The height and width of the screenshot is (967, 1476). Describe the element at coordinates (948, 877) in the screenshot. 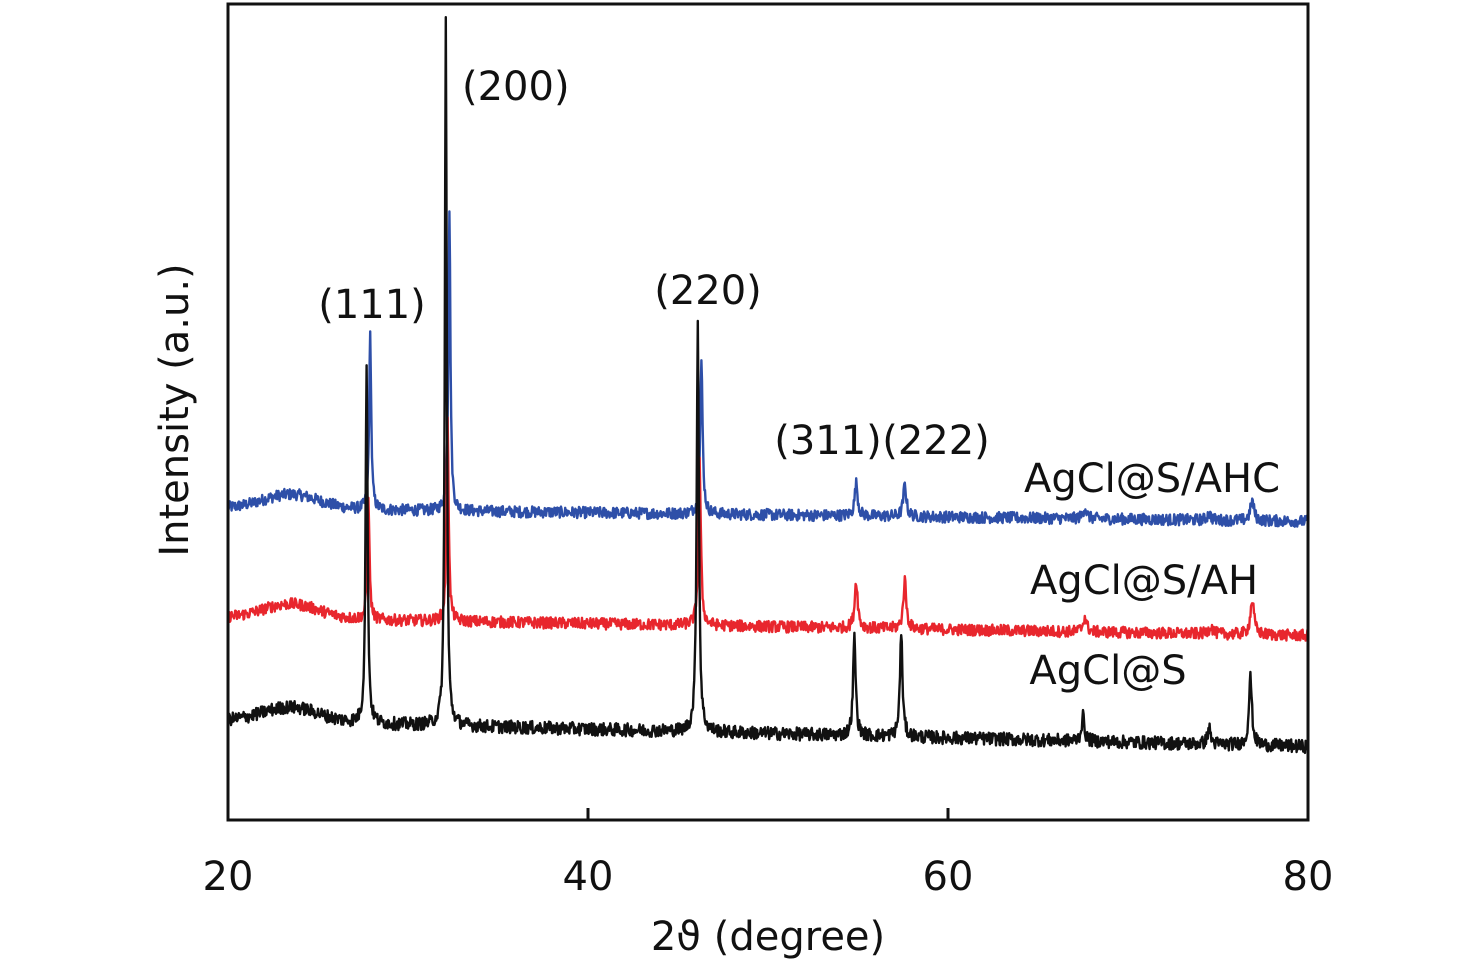

I see `x-tick-label: 60` at that location.